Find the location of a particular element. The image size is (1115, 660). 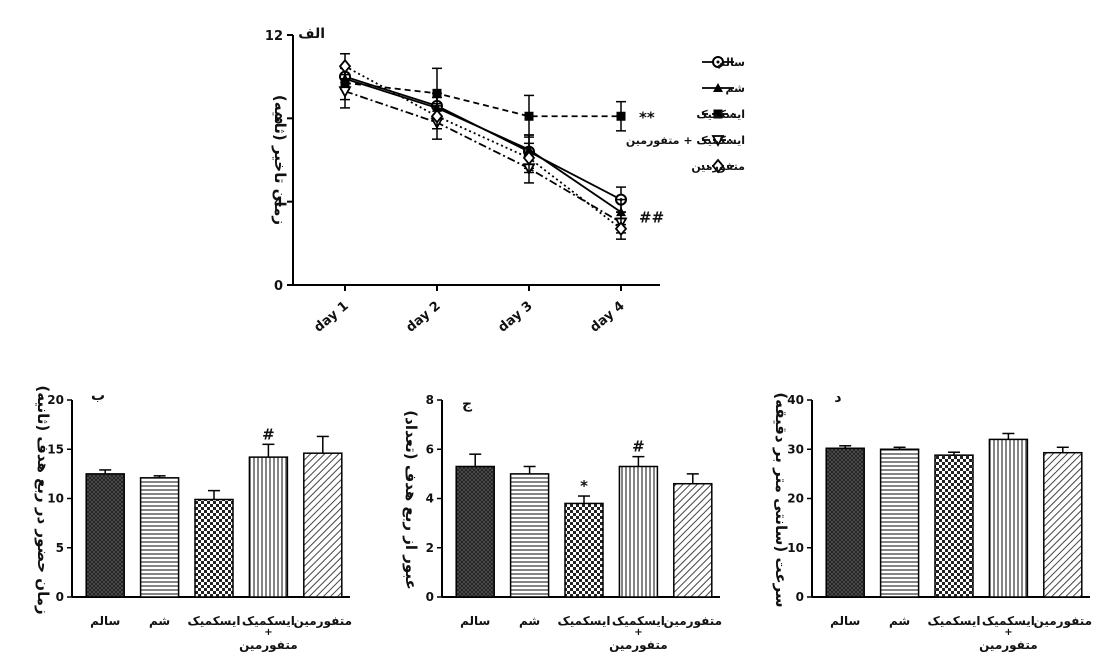

legend-label: ایسکمیک + متفورمین is located at coordinates (685, 140).